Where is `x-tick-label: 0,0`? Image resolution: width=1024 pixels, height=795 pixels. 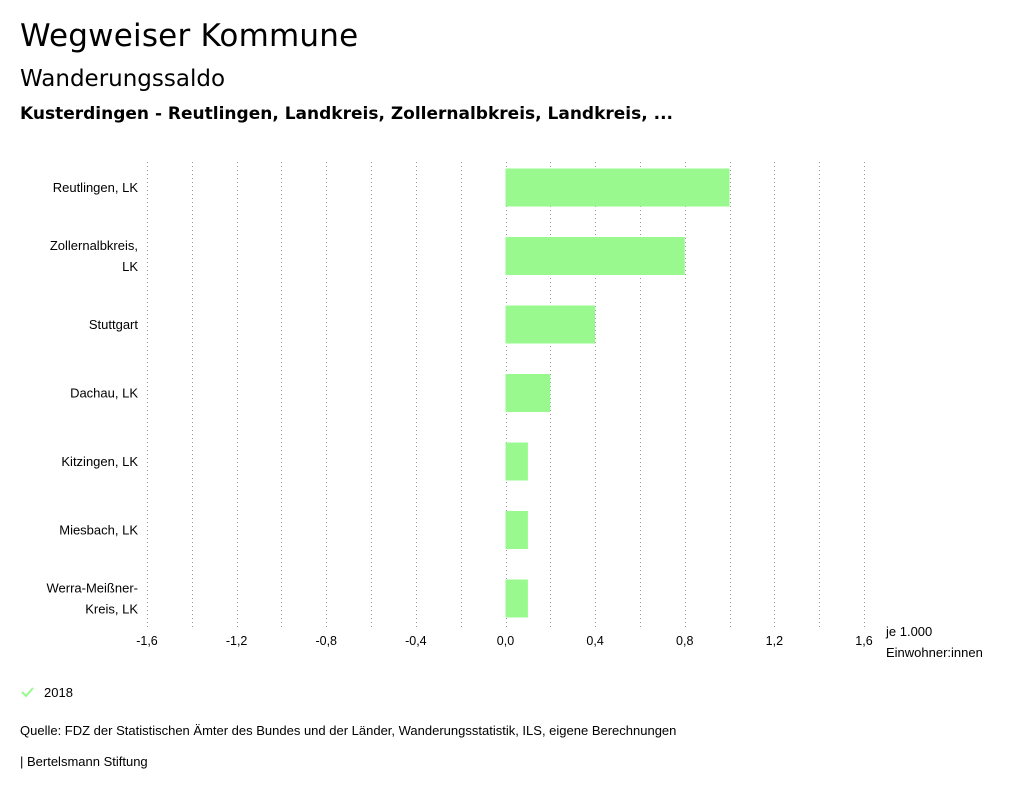
x-tick-label: 0,0 is located at coordinates (505, 641).